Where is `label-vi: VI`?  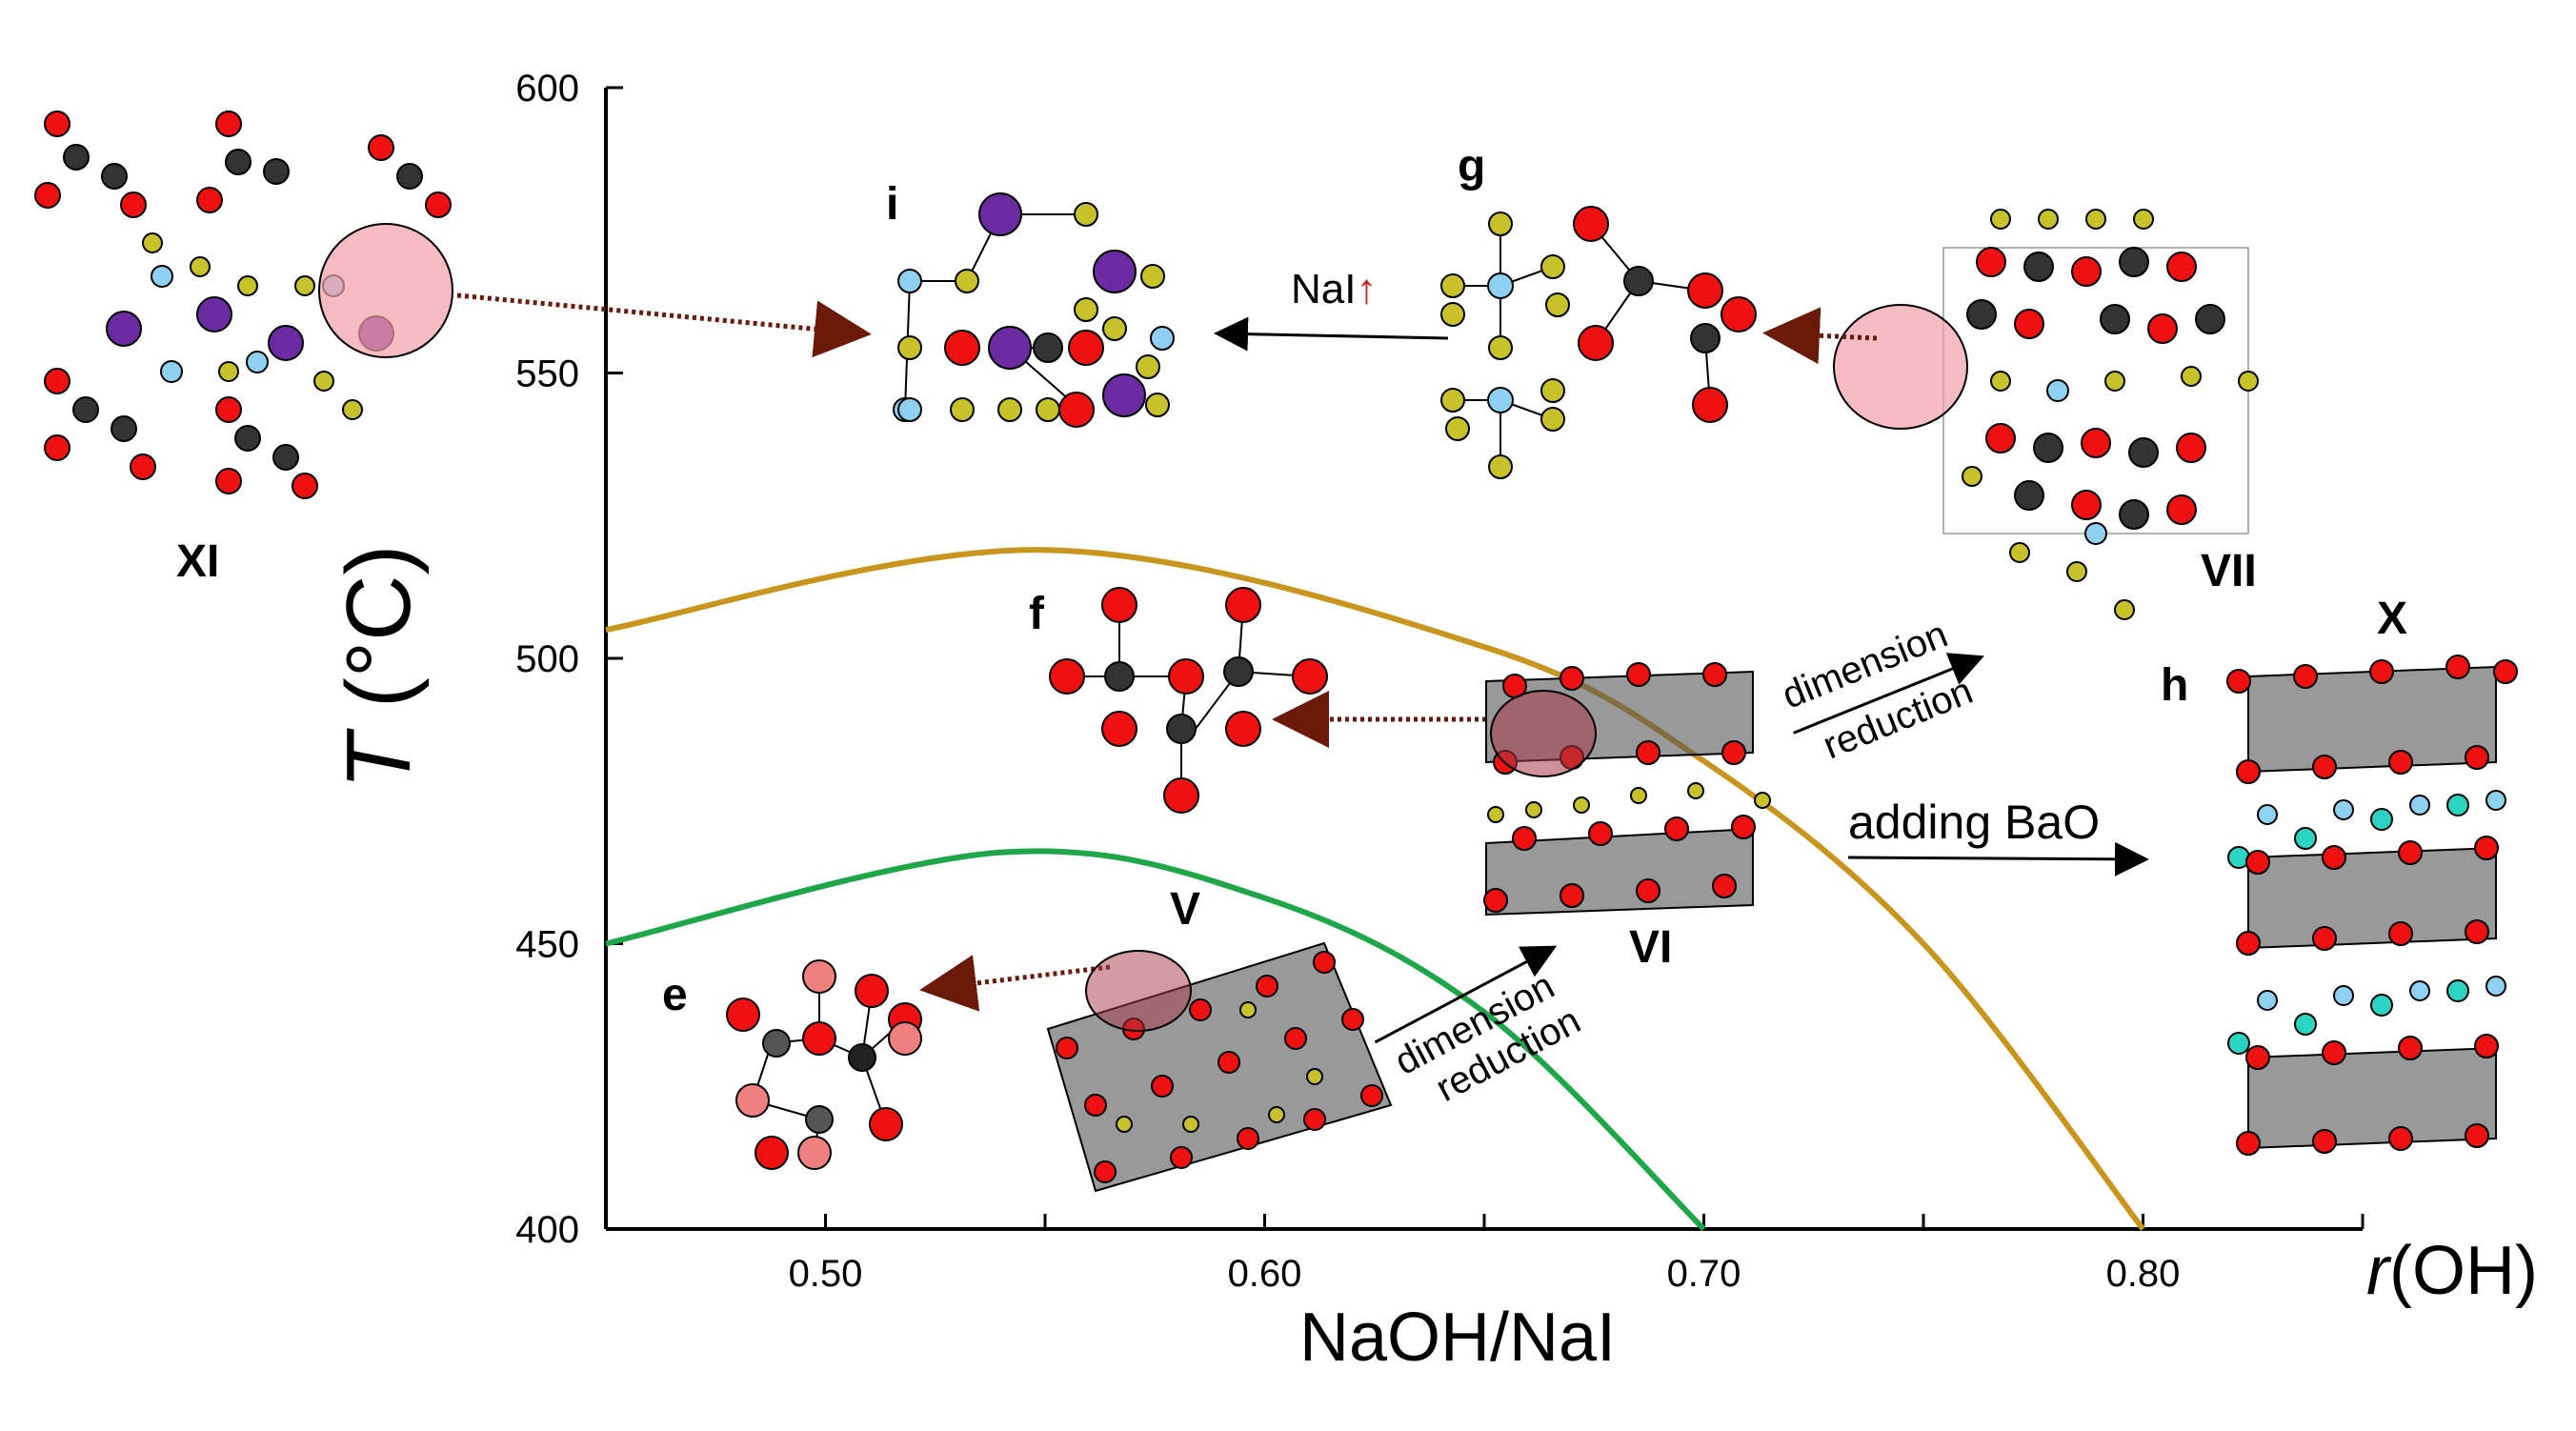 label-vi: VI is located at coordinates (1650, 947).